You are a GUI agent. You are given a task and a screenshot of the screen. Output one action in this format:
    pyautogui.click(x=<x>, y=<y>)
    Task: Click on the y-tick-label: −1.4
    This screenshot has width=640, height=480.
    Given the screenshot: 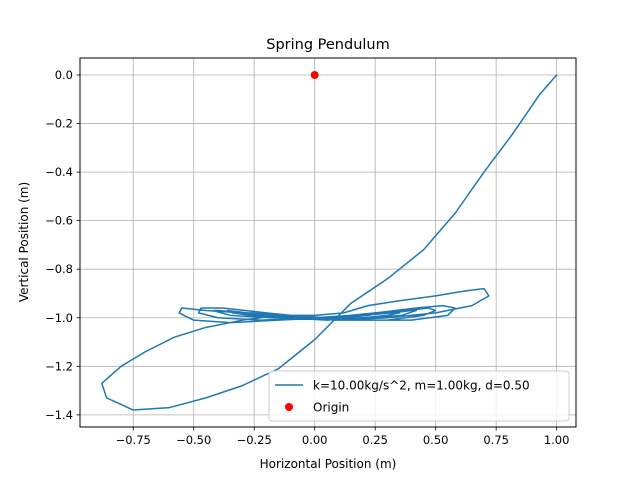 What is the action you would take?
    pyautogui.click(x=59, y=415)
    